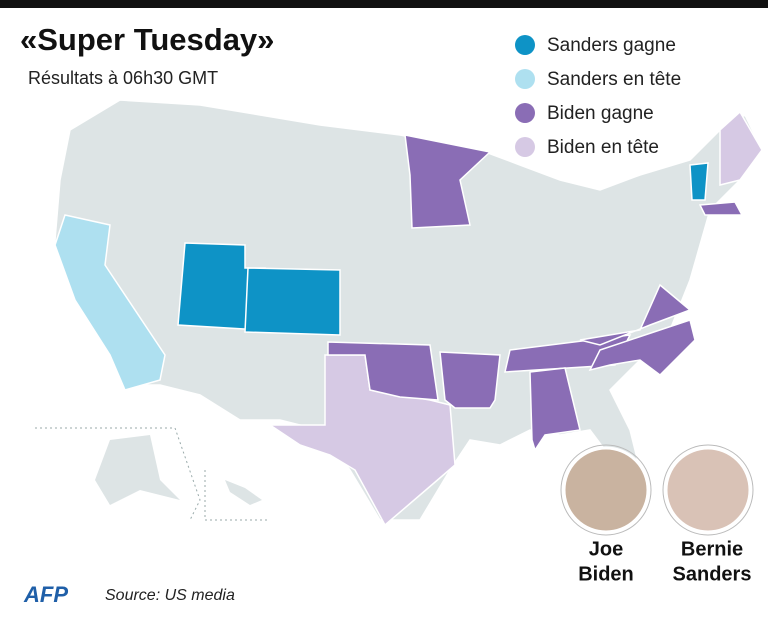  I want to click on state-maine, so click(741, 148).